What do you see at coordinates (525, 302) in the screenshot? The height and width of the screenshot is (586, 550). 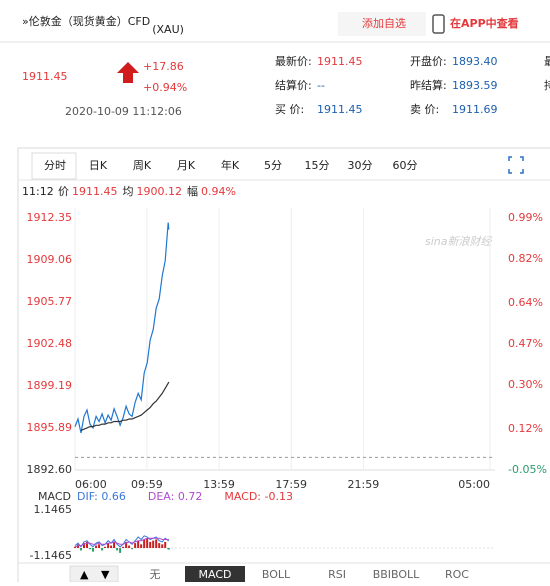 I see `y2-tick-label: 0.64%` at bounding box center [525, 302].